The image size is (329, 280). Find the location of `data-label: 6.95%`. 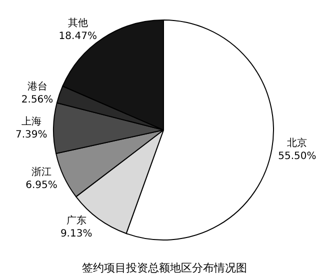

data-label: 6.95% is located at coordinates (42, 185).